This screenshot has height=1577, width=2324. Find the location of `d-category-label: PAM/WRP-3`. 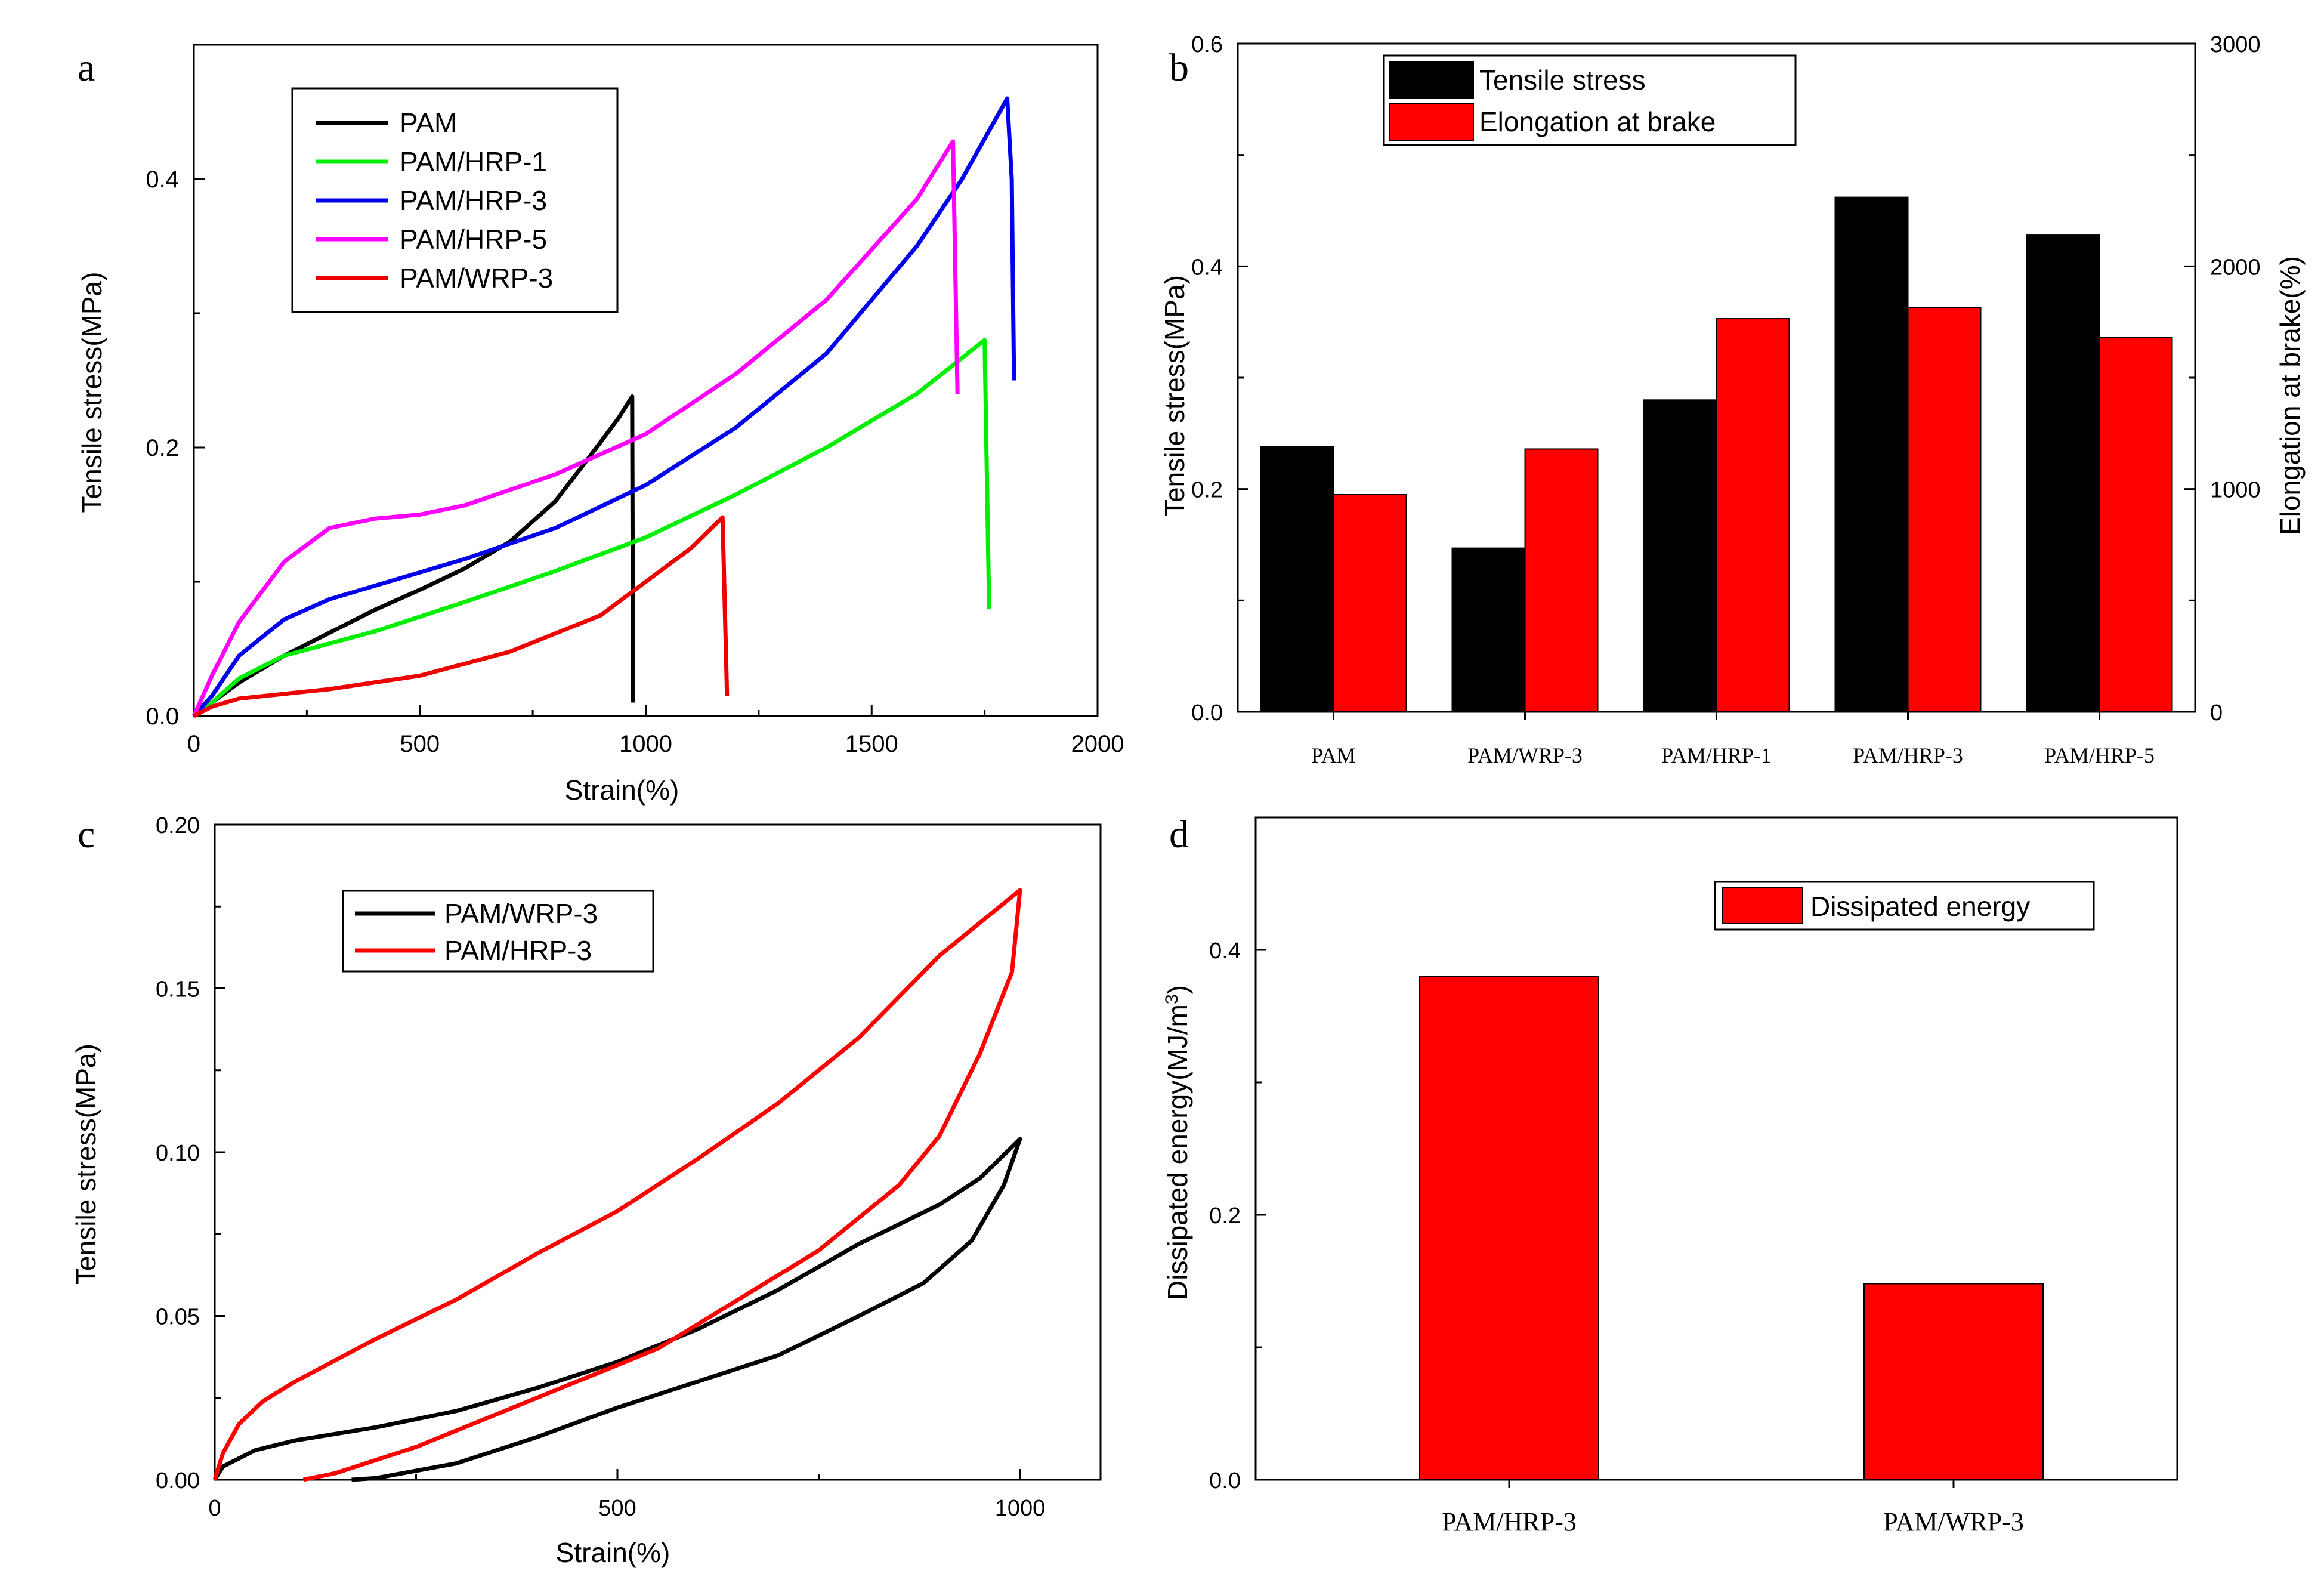

d-category-label: PAM/WRP-3 is located at coordinates (1953, 1522).